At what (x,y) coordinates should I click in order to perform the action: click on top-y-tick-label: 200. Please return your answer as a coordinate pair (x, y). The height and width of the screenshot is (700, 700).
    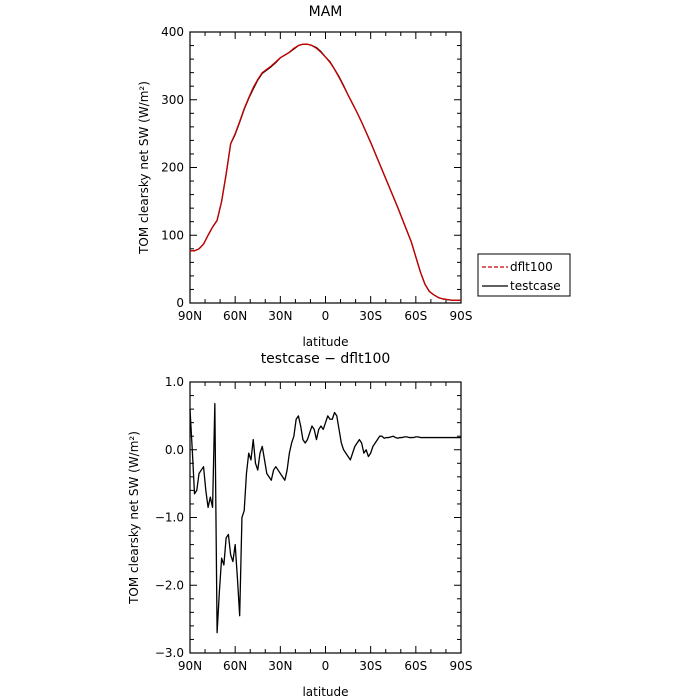
    Looking at the image, I should click on (172, 168).